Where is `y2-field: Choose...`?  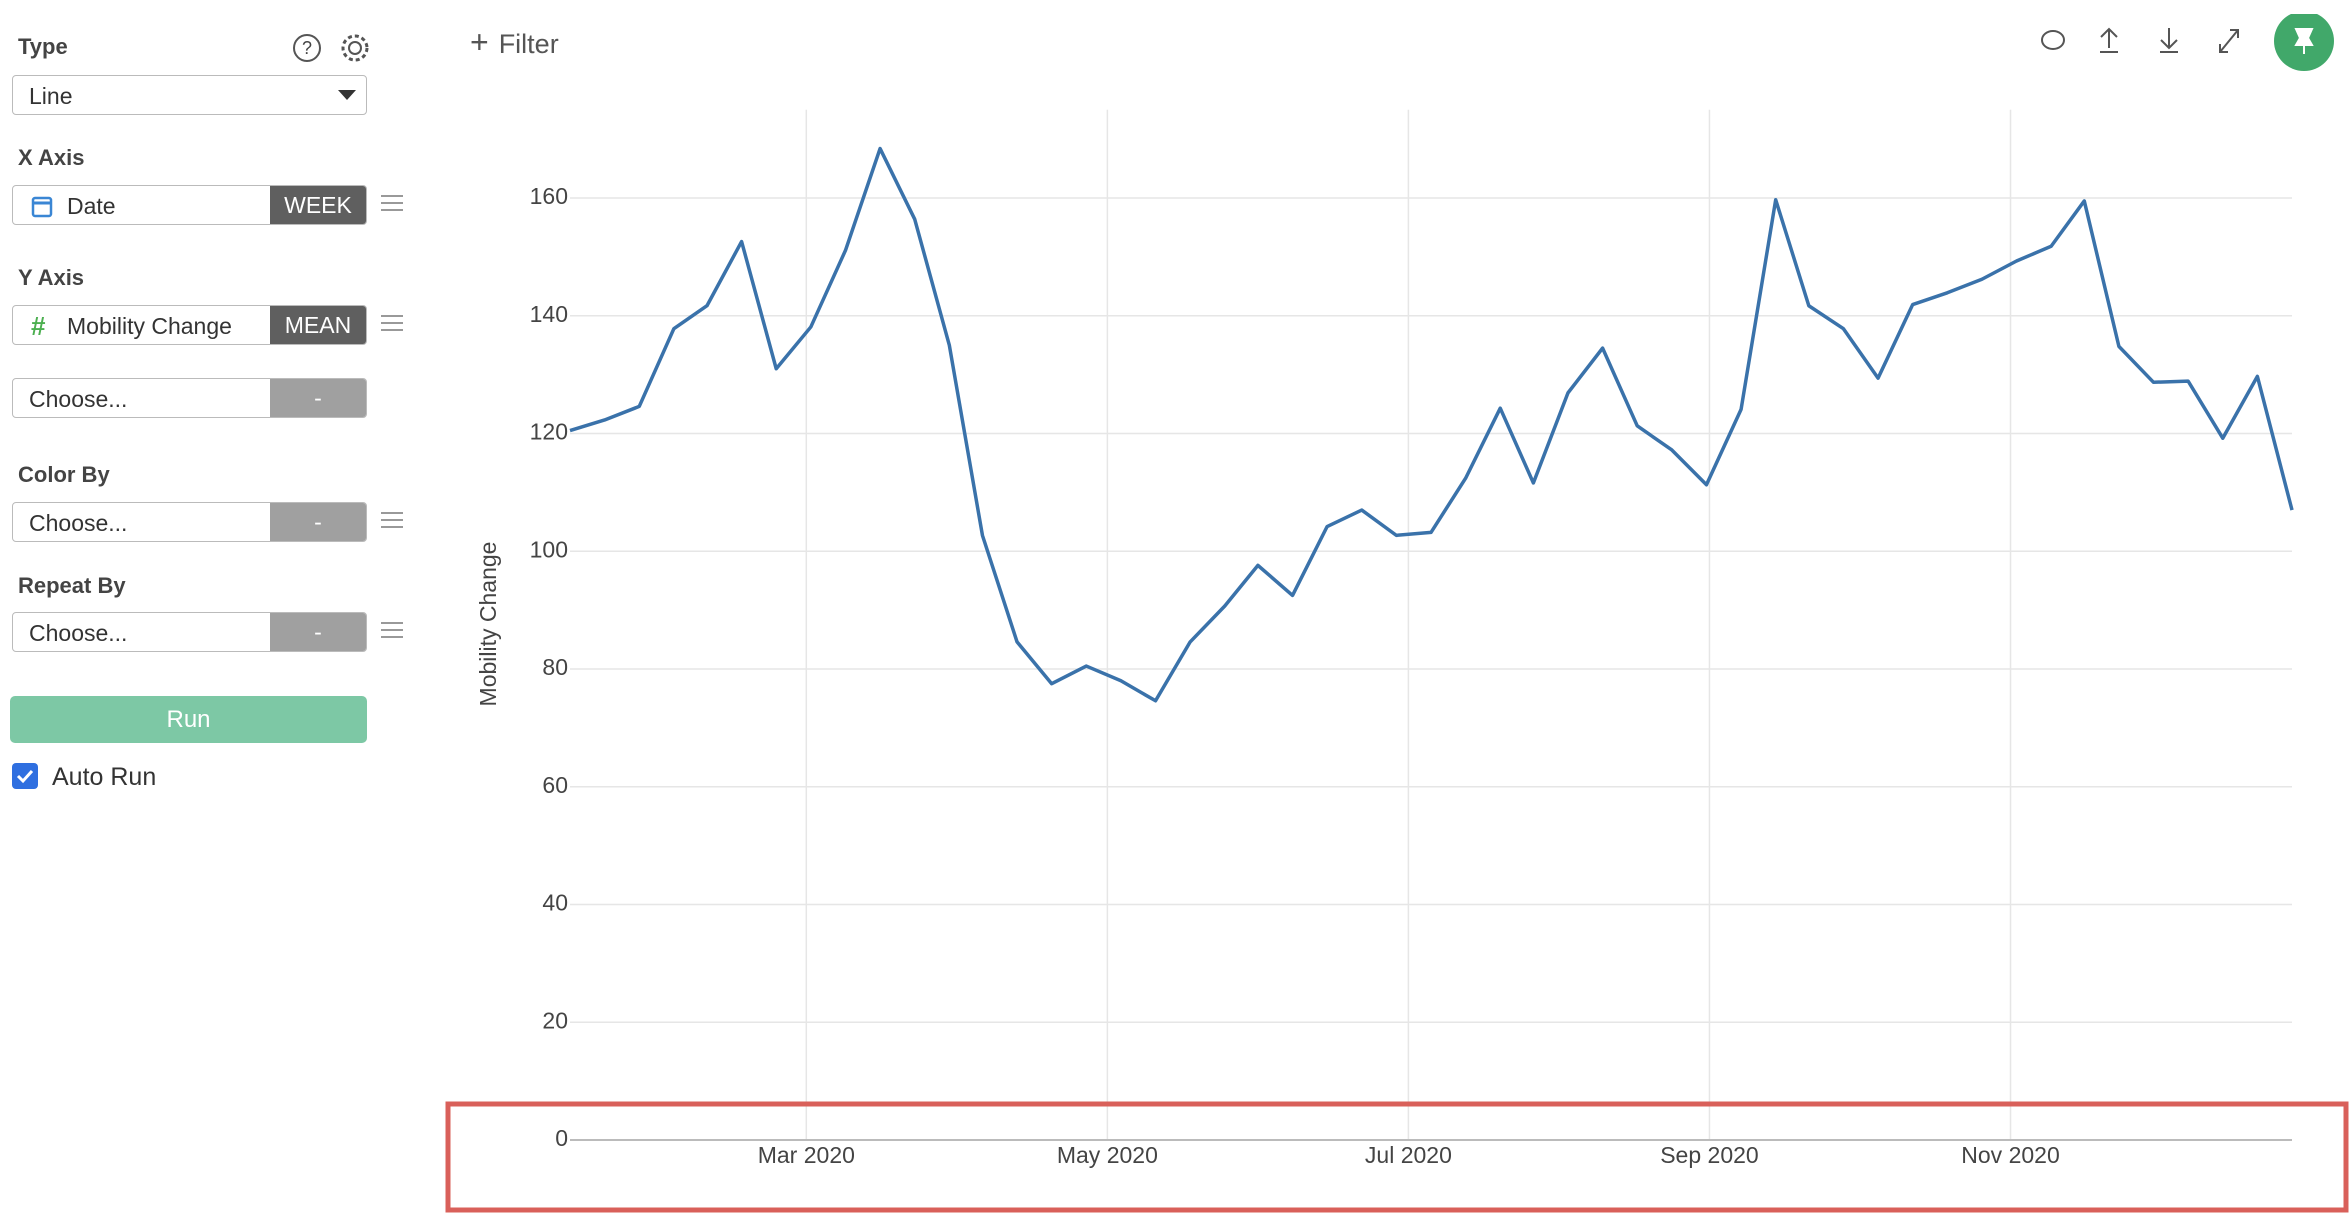 y2-field: Choose... is located at coordinates (78, 399).